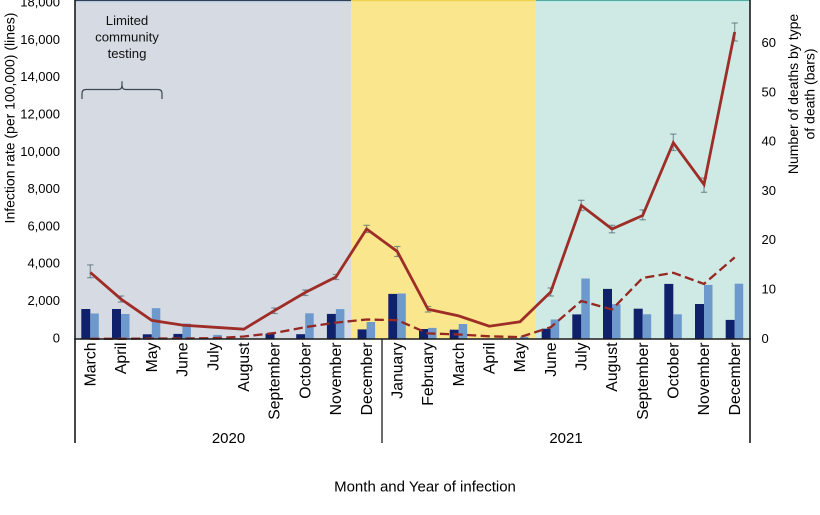 Image resolution: width=820 pixels, height=515 pixels. What do you see at coordinates (43, 225) in the screenshot?
I see `svg-text: 6,000` at bounding box center [43, 225].